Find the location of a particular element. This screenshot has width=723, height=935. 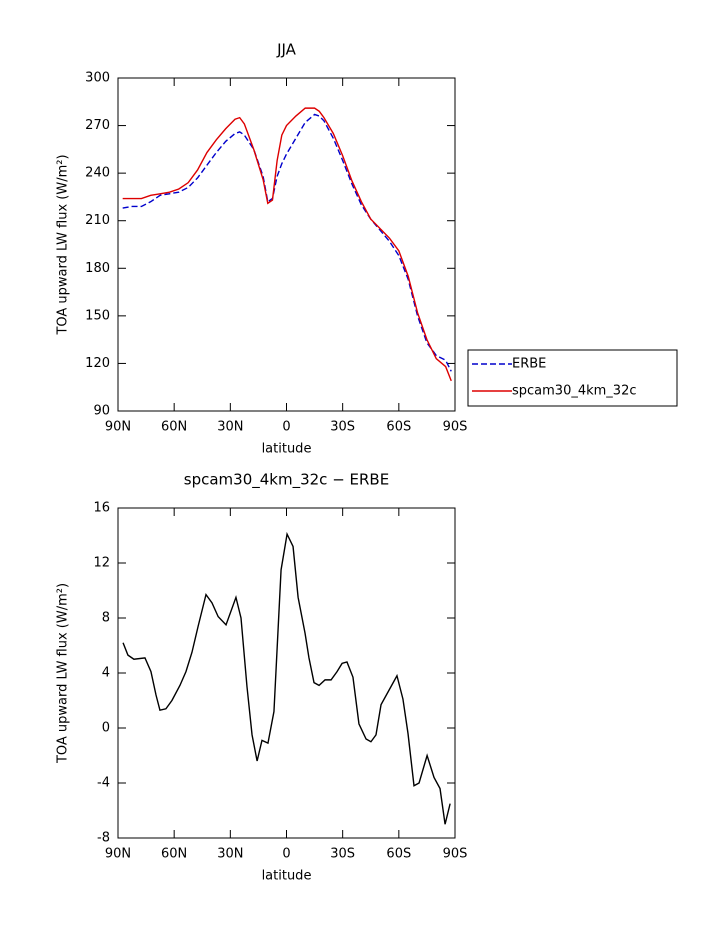

y-tick-label: 240 is located at coordinates (97, 173).